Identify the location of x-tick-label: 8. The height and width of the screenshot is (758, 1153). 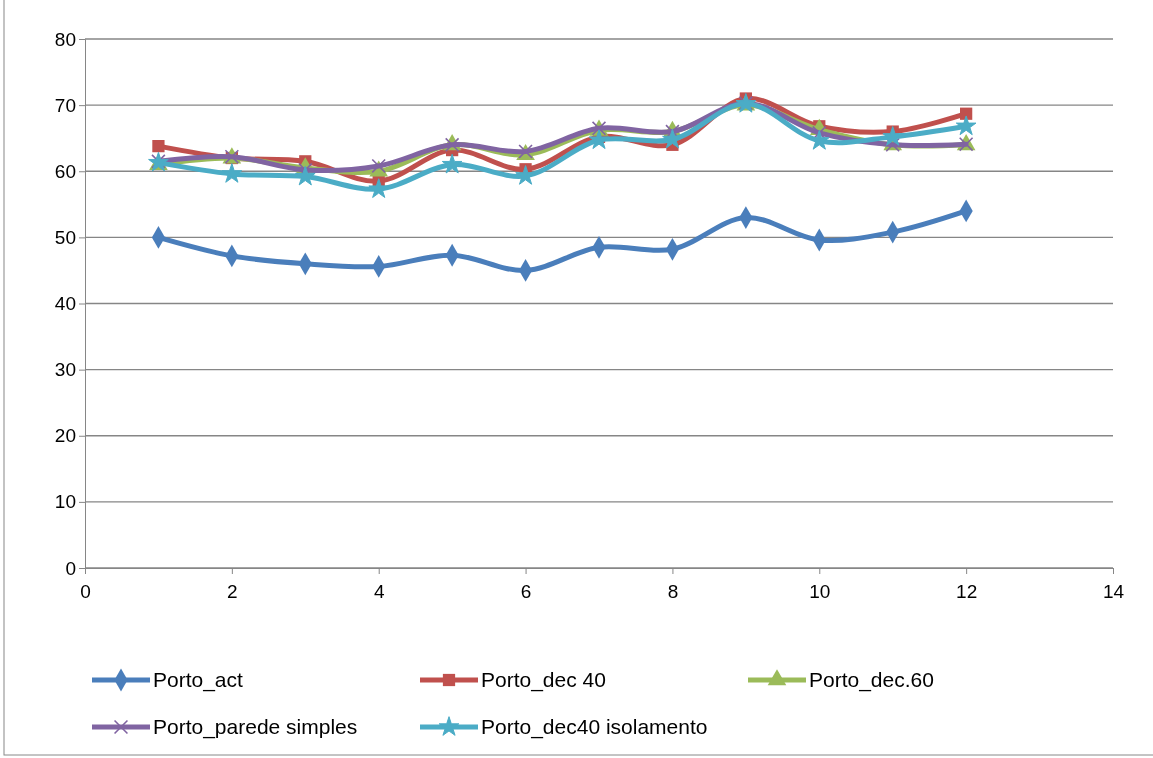
(673, 591).